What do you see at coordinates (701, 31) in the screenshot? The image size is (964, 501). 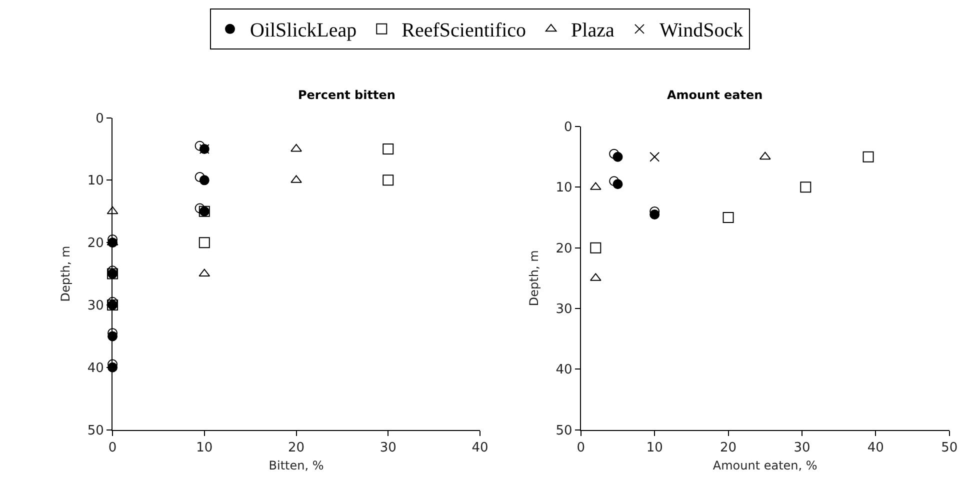 I see `legend-label: WindSock` at bounding box center [701, 31].